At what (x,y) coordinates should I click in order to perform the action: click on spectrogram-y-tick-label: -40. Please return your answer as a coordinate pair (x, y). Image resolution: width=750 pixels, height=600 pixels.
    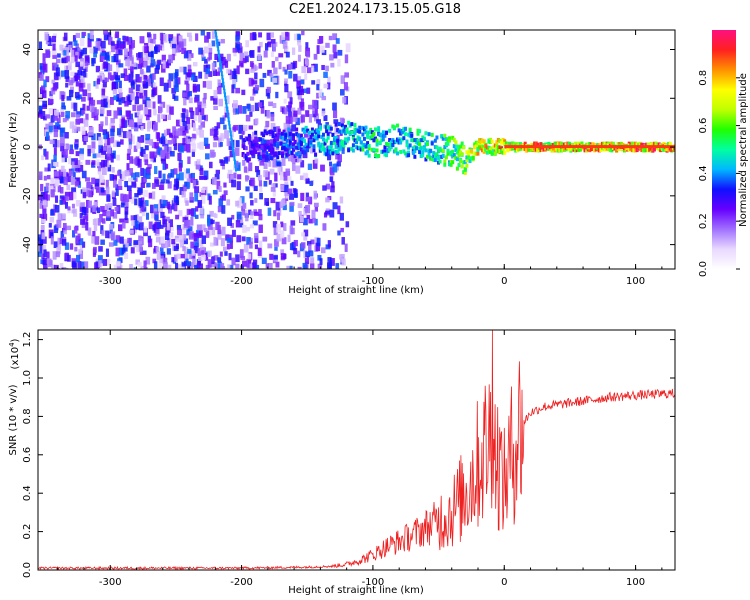
    Looking at the image, I should click on (27, 244).